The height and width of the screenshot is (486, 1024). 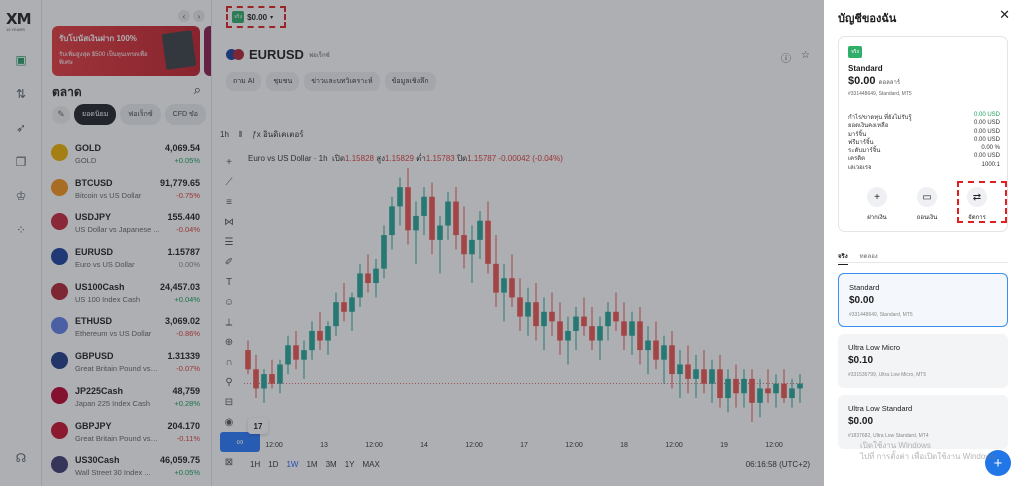 What do you see at coordinates (187, 473) in the screenshot?
I see `asset-change: +0.05%` at bounding box center [187, 473].